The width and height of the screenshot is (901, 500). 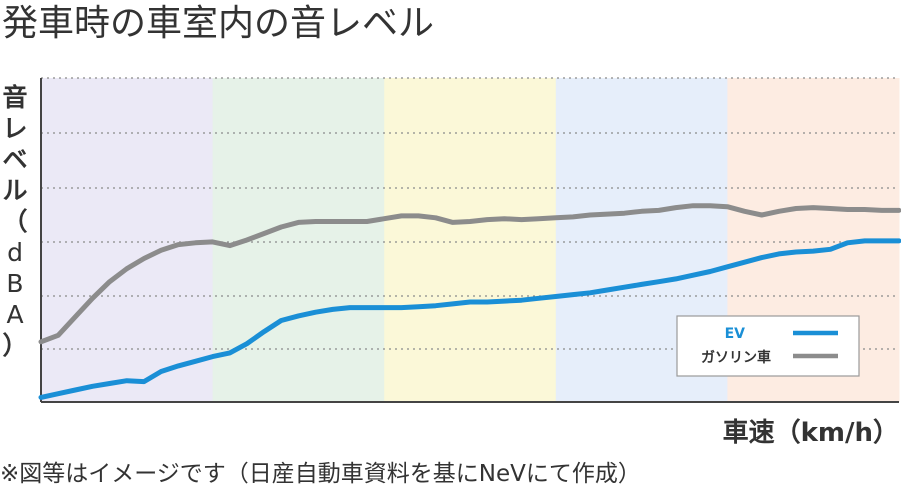 What do you see at coordinates (15, 252) in the screenshot?
I see `y-label-char: d` at bounding box center [15, 252].